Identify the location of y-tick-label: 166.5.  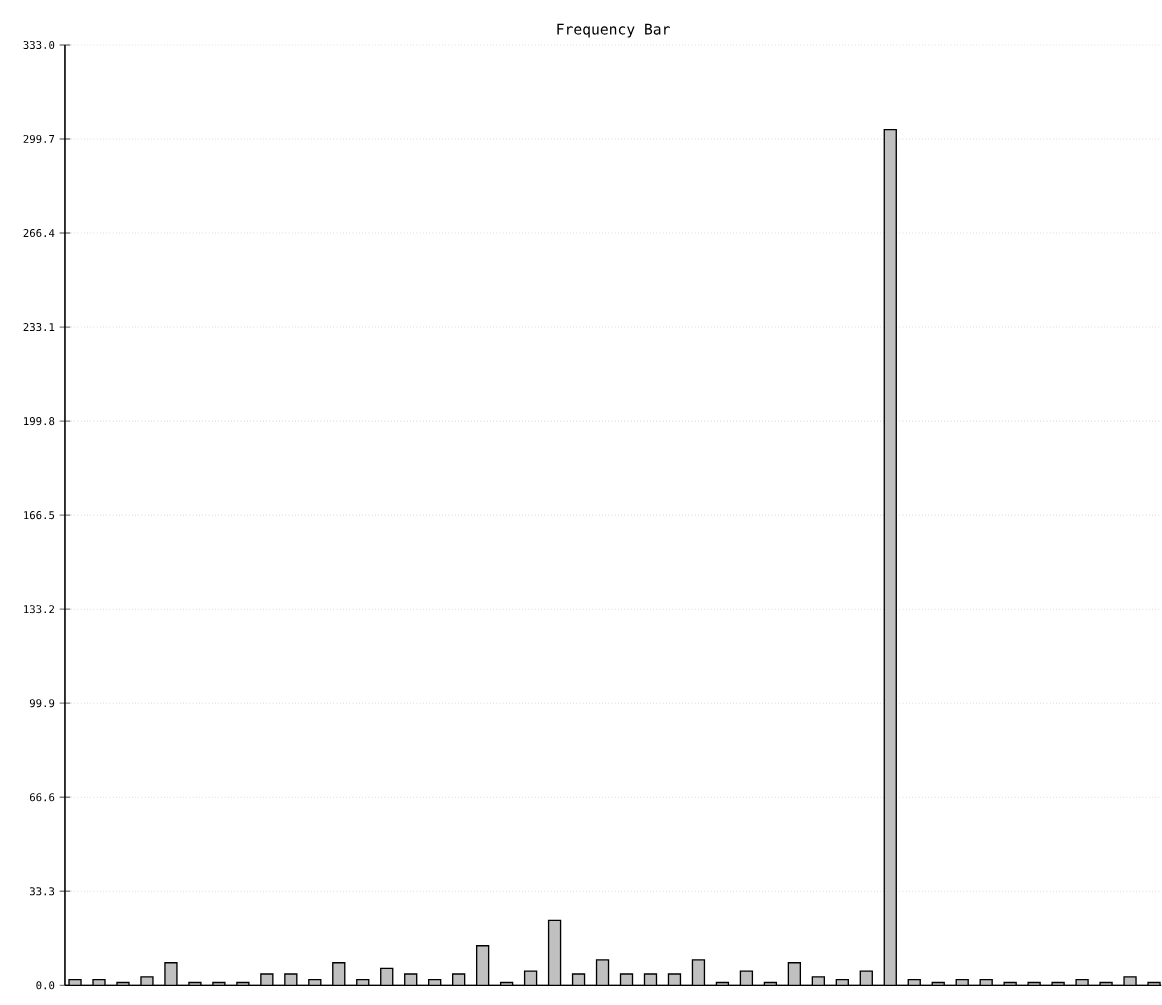
(39, 515).